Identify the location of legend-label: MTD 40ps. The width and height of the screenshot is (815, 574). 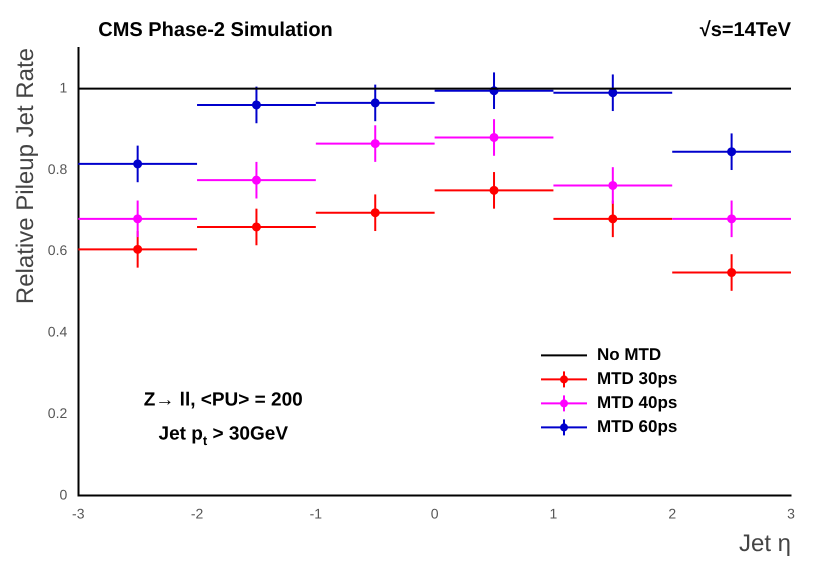
(637, 402).